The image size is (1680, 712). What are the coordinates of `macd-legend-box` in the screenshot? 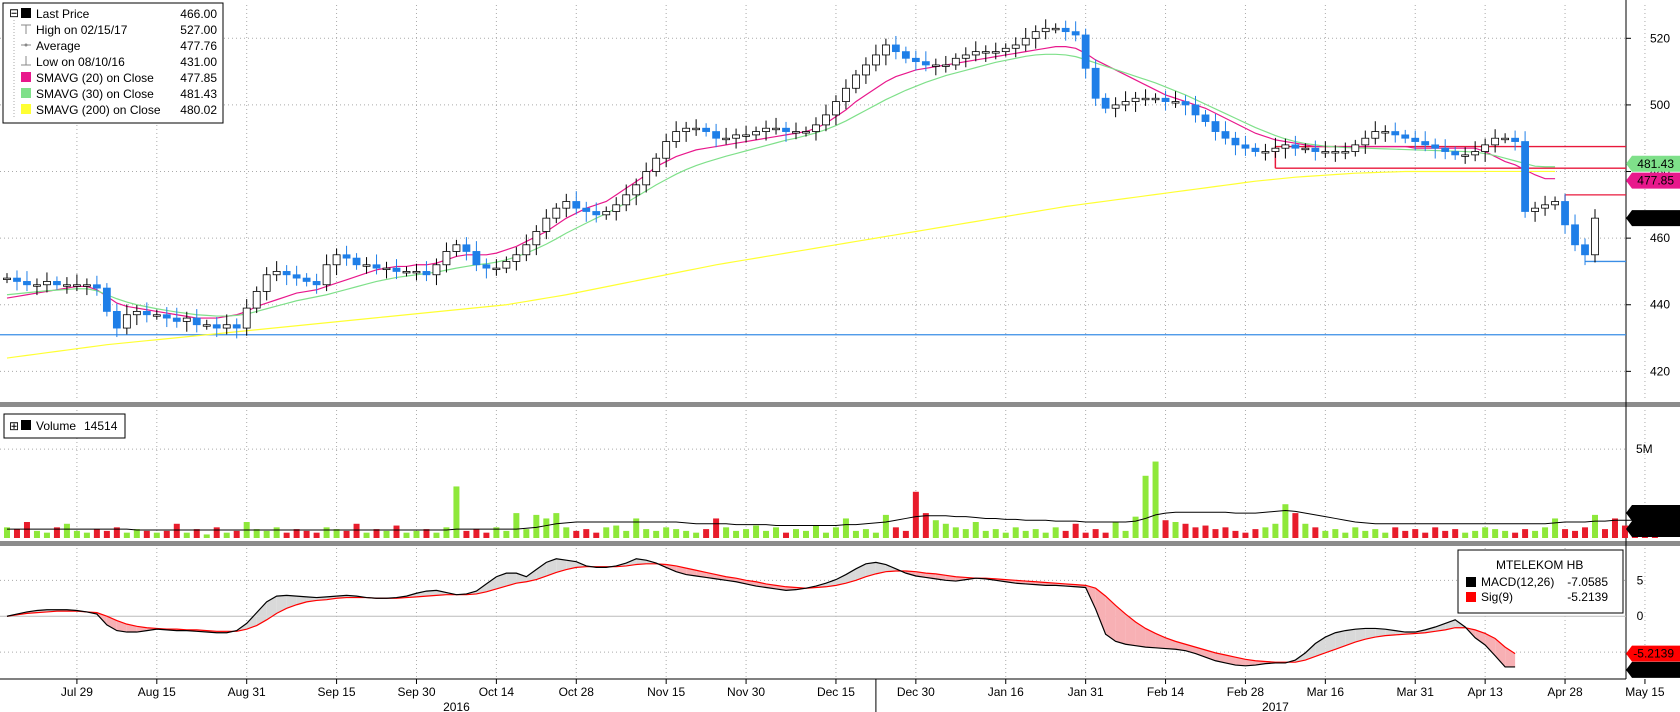 It's located at (1540, 581).